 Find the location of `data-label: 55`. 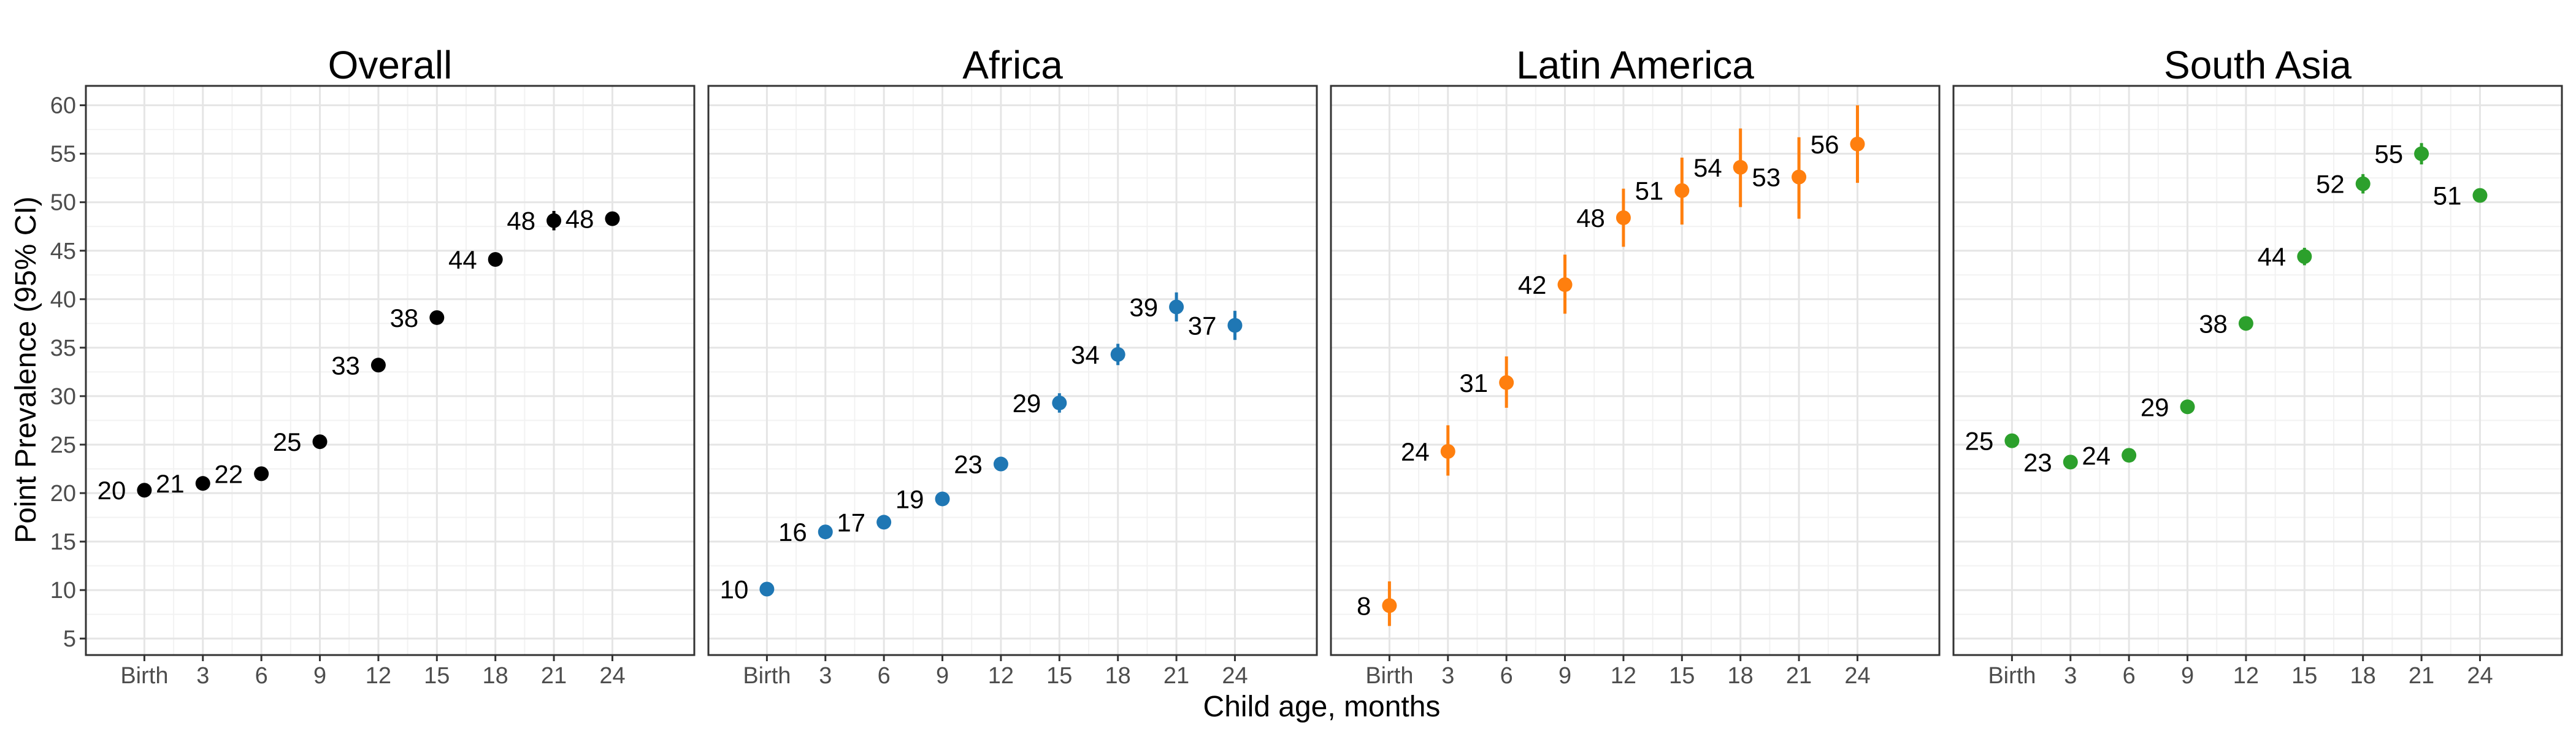

data-label: 55 is located at coordinates (2388, 154).